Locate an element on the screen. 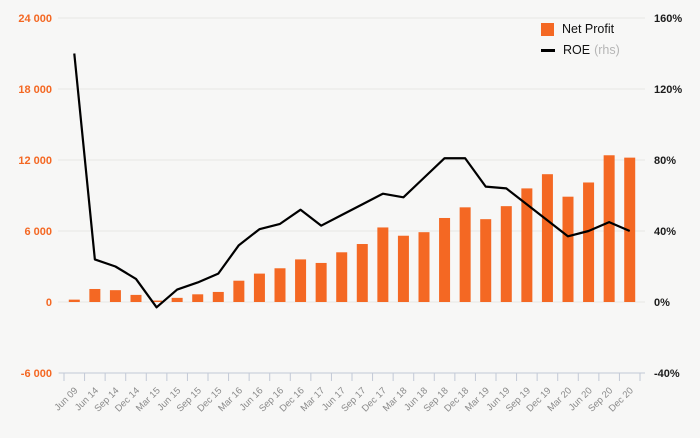  y-axis-left-label: 6 000 is located at coordinates (38, 232).